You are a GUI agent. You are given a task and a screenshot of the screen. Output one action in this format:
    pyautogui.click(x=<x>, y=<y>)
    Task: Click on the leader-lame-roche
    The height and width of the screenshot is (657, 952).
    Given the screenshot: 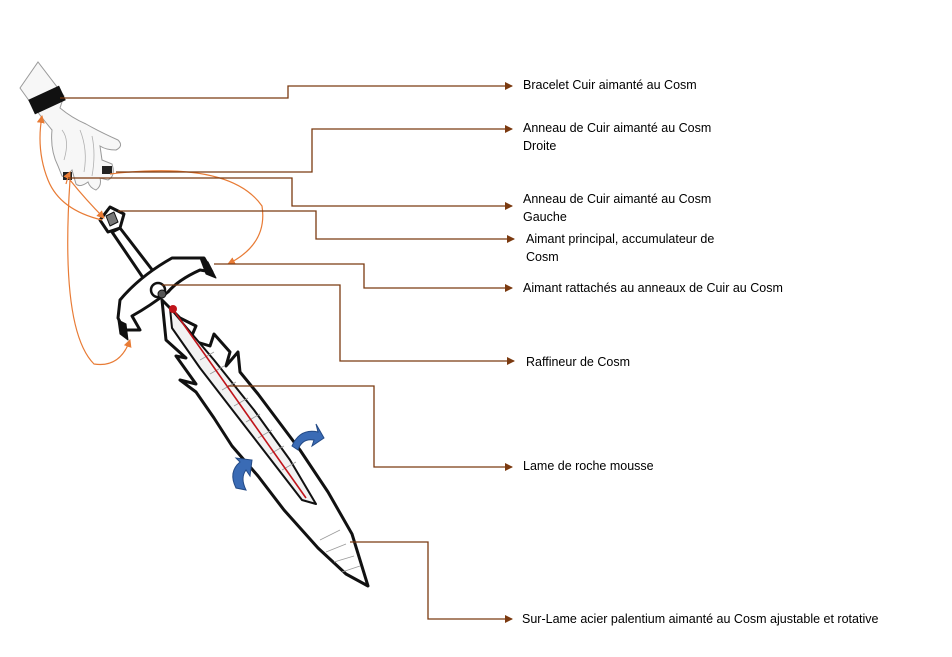 What is the action you would take?
    pyautogui.click(x=370, y=428)
    